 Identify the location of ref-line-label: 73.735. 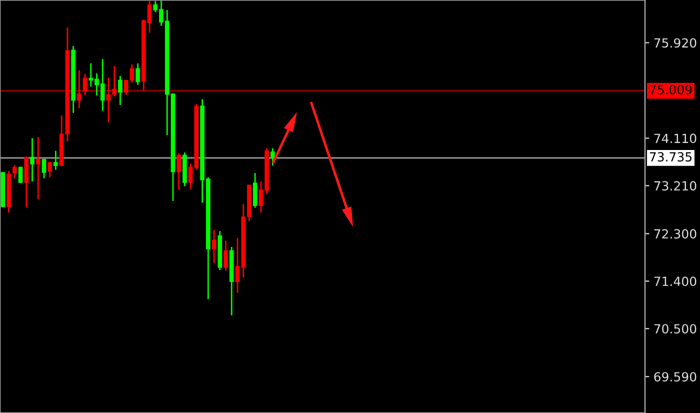
(671, 157).